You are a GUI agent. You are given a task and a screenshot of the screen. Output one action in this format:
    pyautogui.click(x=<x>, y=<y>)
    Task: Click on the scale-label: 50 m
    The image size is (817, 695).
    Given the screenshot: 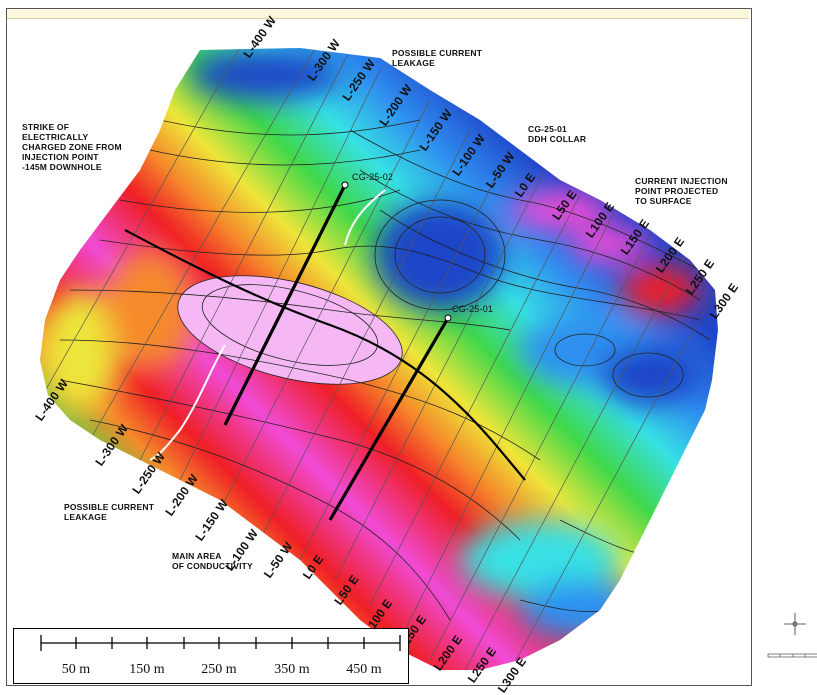 What is the action you would take?
    pyautogui.click(x=76, y=669)
    